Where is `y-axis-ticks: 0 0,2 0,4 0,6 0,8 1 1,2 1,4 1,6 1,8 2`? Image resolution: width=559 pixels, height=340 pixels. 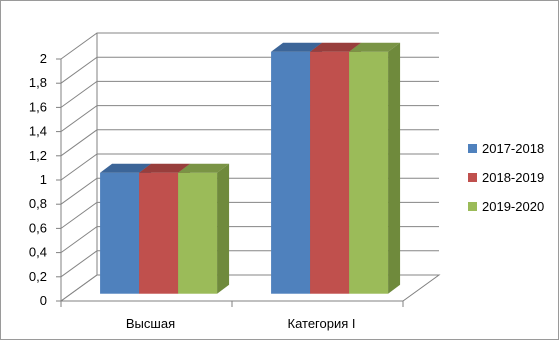
y-axis-ticks: 0 0,2 0,4 0,6 0,8 1 1,2 1,4 1,6 1,8 2 is located at coordinates (45, 179).